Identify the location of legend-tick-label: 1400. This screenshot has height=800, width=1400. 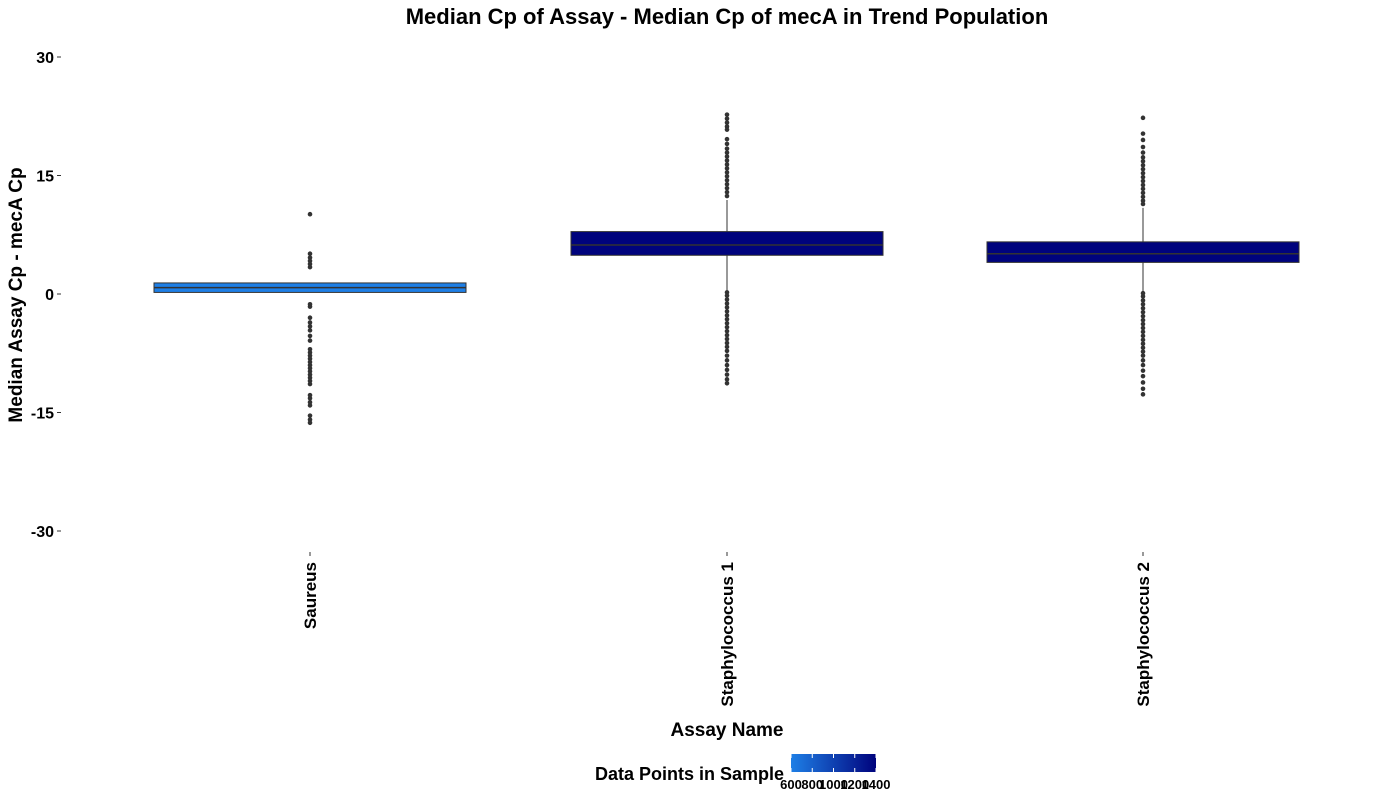
(876, 784).